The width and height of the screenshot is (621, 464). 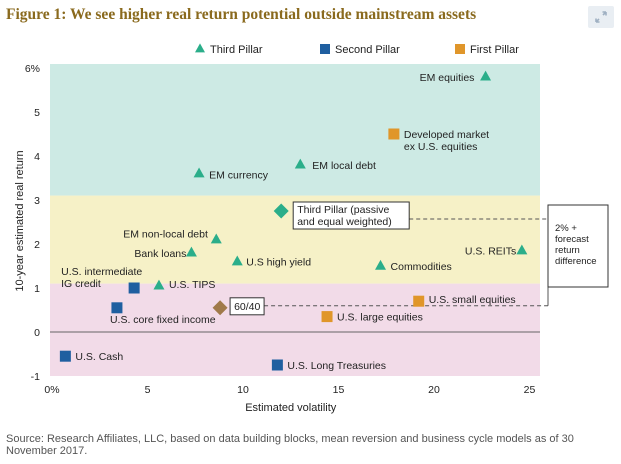 I want to click on point-em-equities, so click(x=486, y=75).